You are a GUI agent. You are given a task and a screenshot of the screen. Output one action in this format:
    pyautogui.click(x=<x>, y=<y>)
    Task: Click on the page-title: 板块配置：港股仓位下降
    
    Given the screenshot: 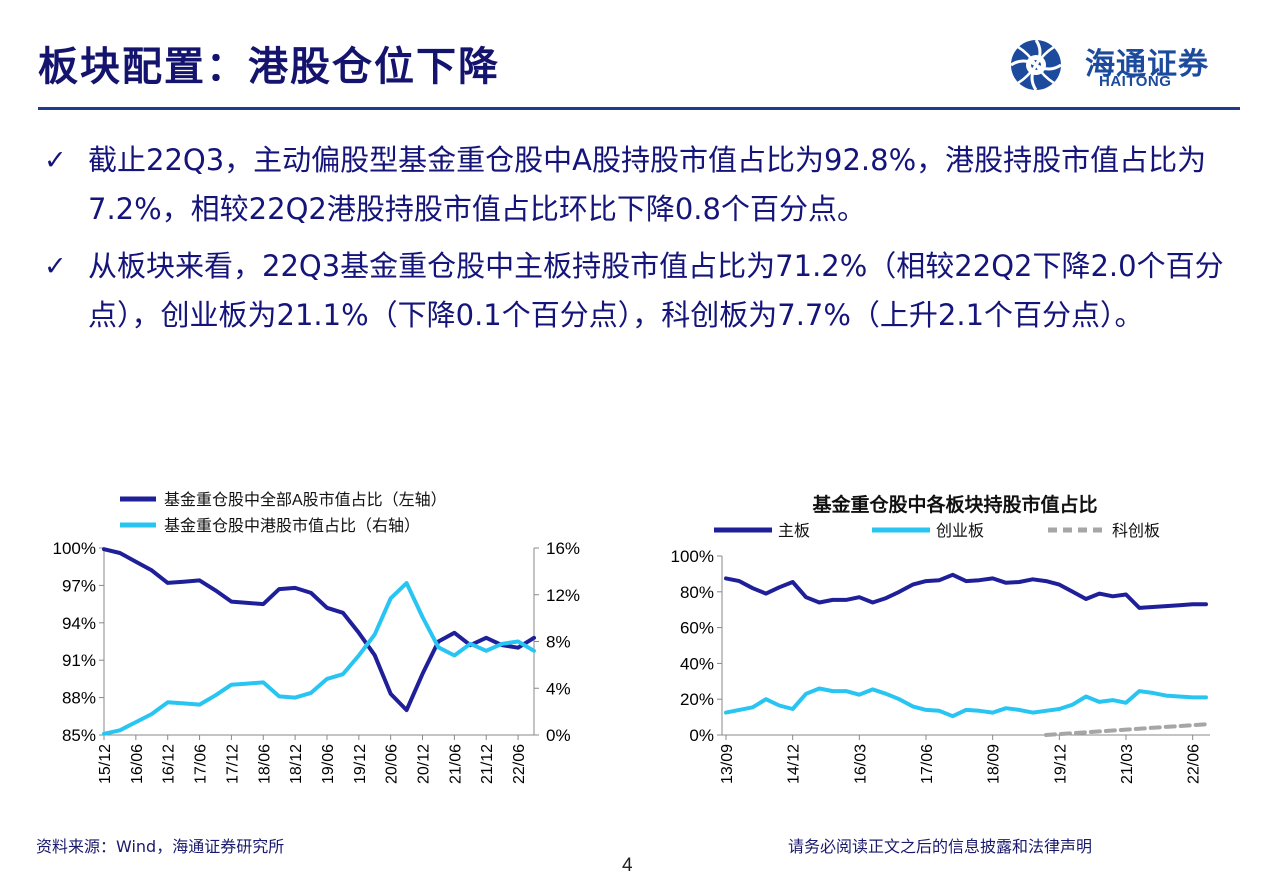 What is the action you would take?
    pyautogui.click(x=269, y=66)
    